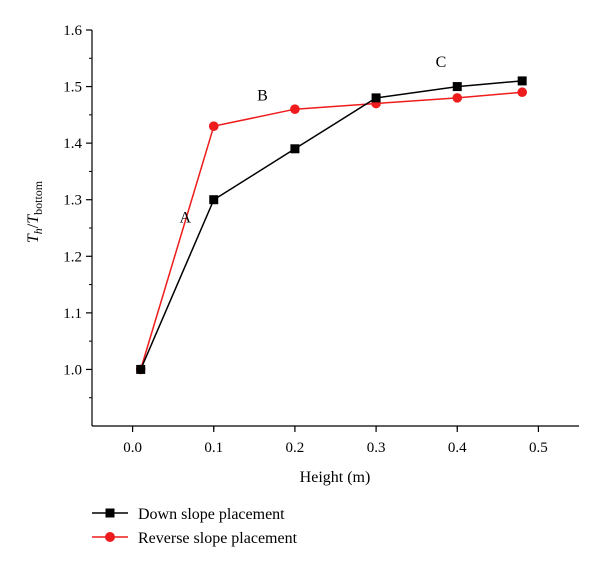 The height and width of the screenshot is (570, 600). What do you see at coordinates (35, 211) in the screenshot?
I see `y-axis-label: Th/Tbottom` at bounding box center [35, 211].